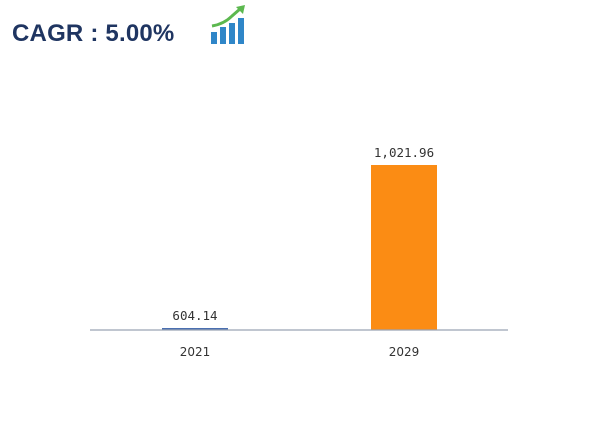 The width and height of the screenshot is (600, 421). Describe the element at coordinates (195, 352) in the screenshot. I see `x-tick-2021: 2021` at that location.